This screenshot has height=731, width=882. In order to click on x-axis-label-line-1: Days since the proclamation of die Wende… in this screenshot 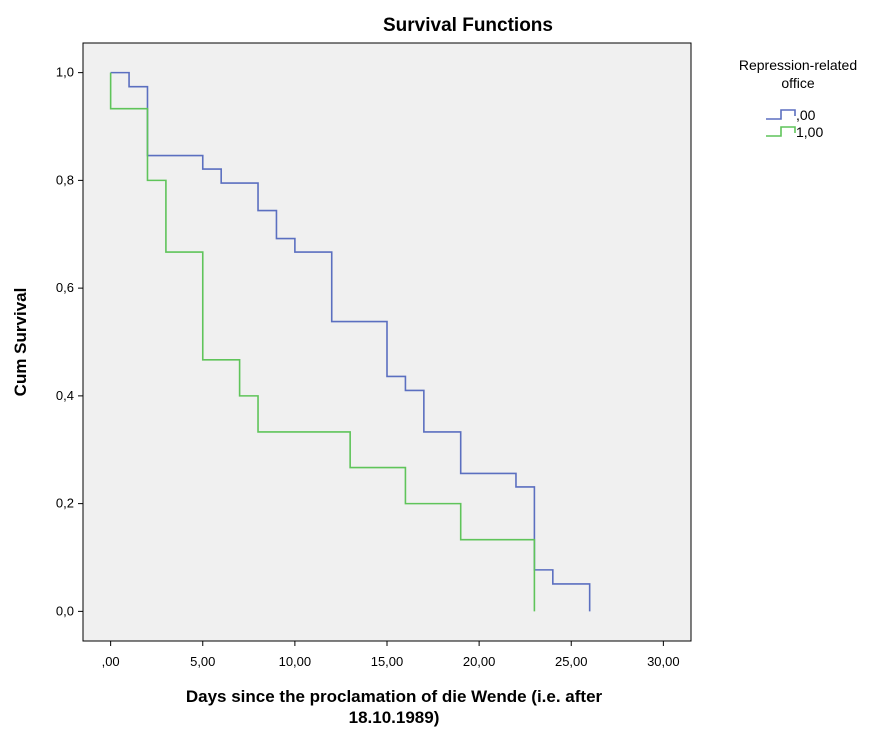, I will do `click(394, 696)`.